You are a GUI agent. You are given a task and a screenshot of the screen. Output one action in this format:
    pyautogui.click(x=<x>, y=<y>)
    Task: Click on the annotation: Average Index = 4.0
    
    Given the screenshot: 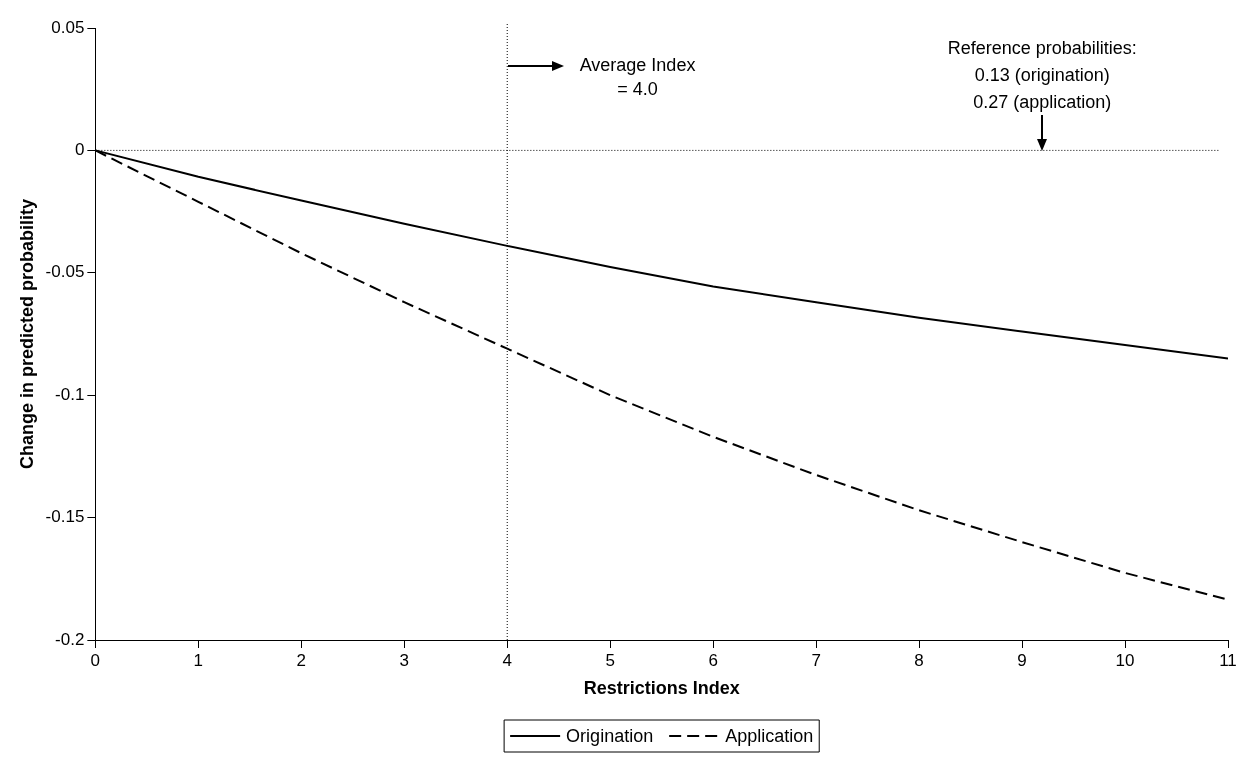 What is the action you would take?
    pyautogui.click(x=637, y=76)
    